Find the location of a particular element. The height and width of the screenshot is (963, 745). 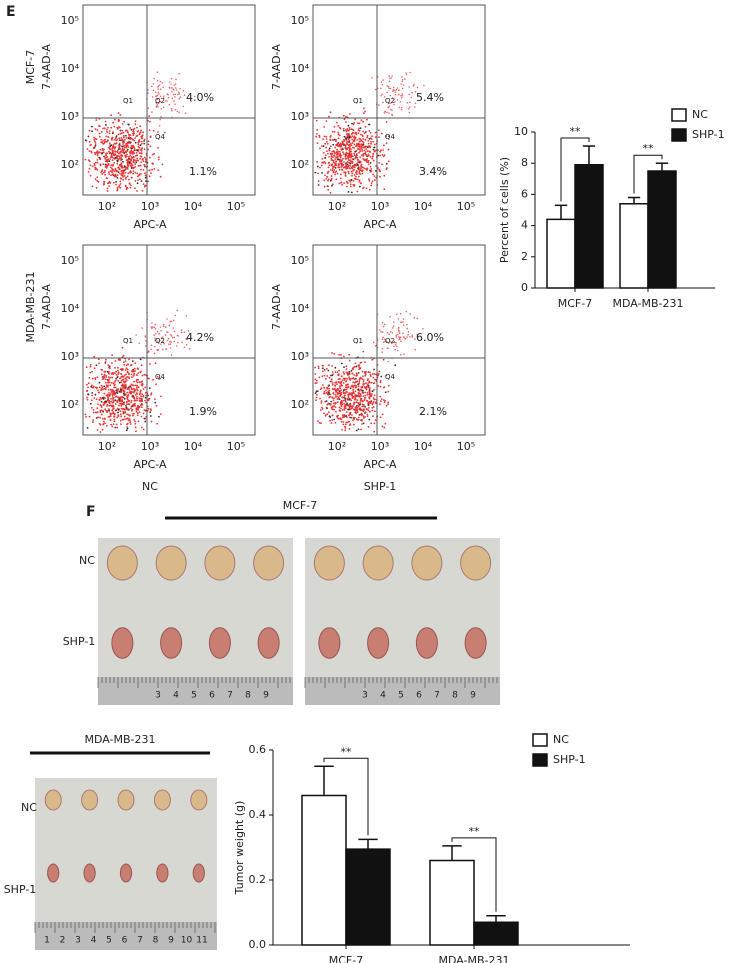

ruler-label: 9 is located at coordinates (171, 941).